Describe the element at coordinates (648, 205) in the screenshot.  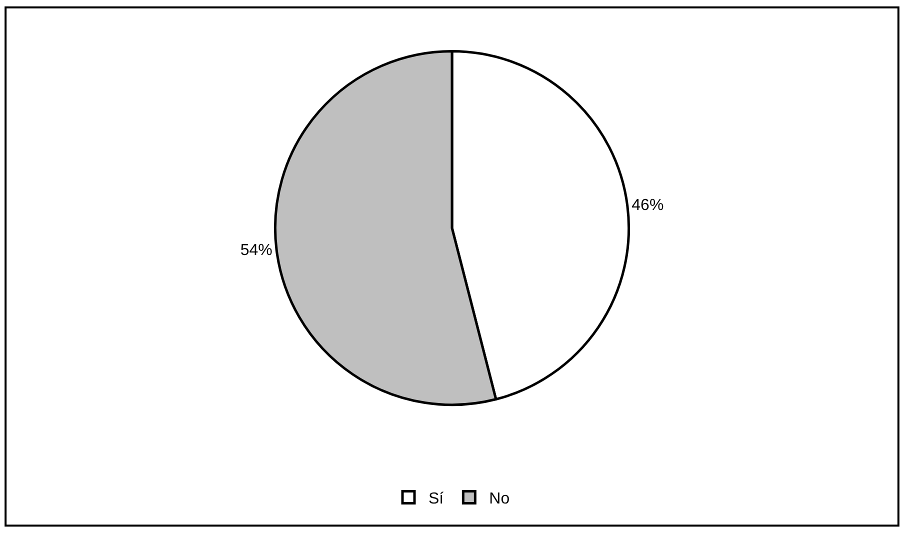
I see `data-label: 46%` at that location.